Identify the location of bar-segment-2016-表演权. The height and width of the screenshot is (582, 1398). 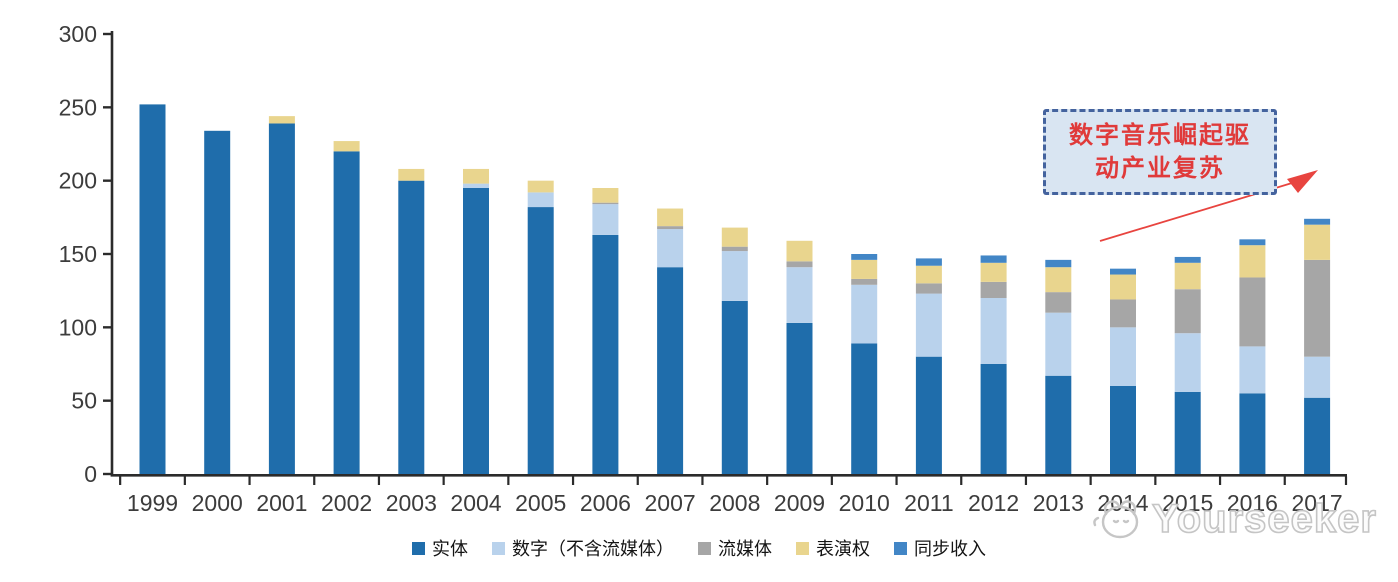
(1252, 261).